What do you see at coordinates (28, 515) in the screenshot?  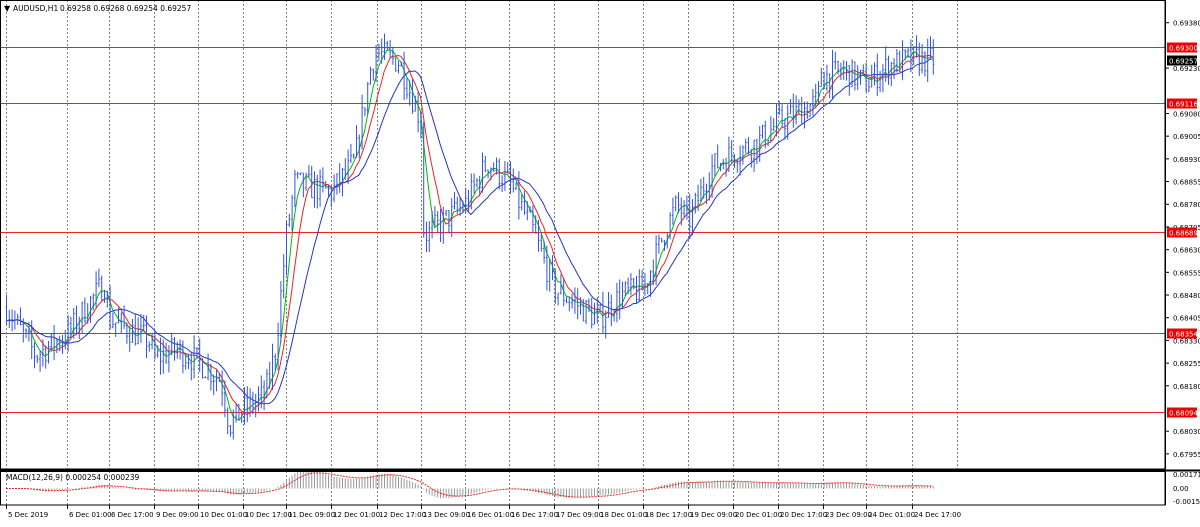 I see `x-tick-label: 5 Dec 2019` at bounding box center [28, 515].